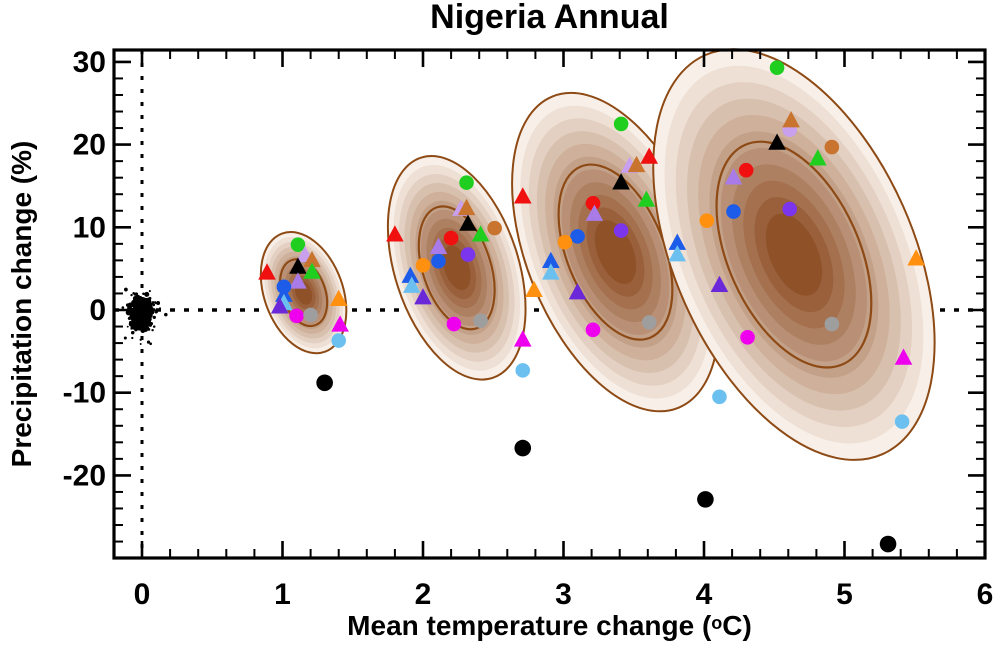 The image size is (1000, 652). Describe the element at coordinates (84, 393) in the screenshot. I see `y-tick-label: -10` at that location.